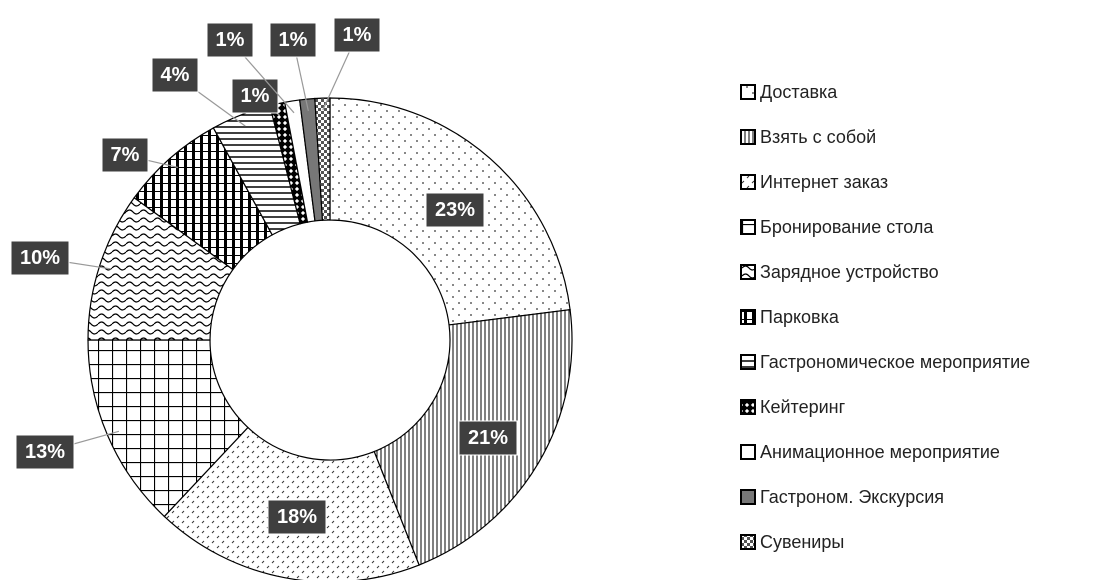 The height and width of the screenshot is (580, 1094). Describe the element at coordinates (800, 317) in the screenshot. I see `legend-label: Парковка` at that location.